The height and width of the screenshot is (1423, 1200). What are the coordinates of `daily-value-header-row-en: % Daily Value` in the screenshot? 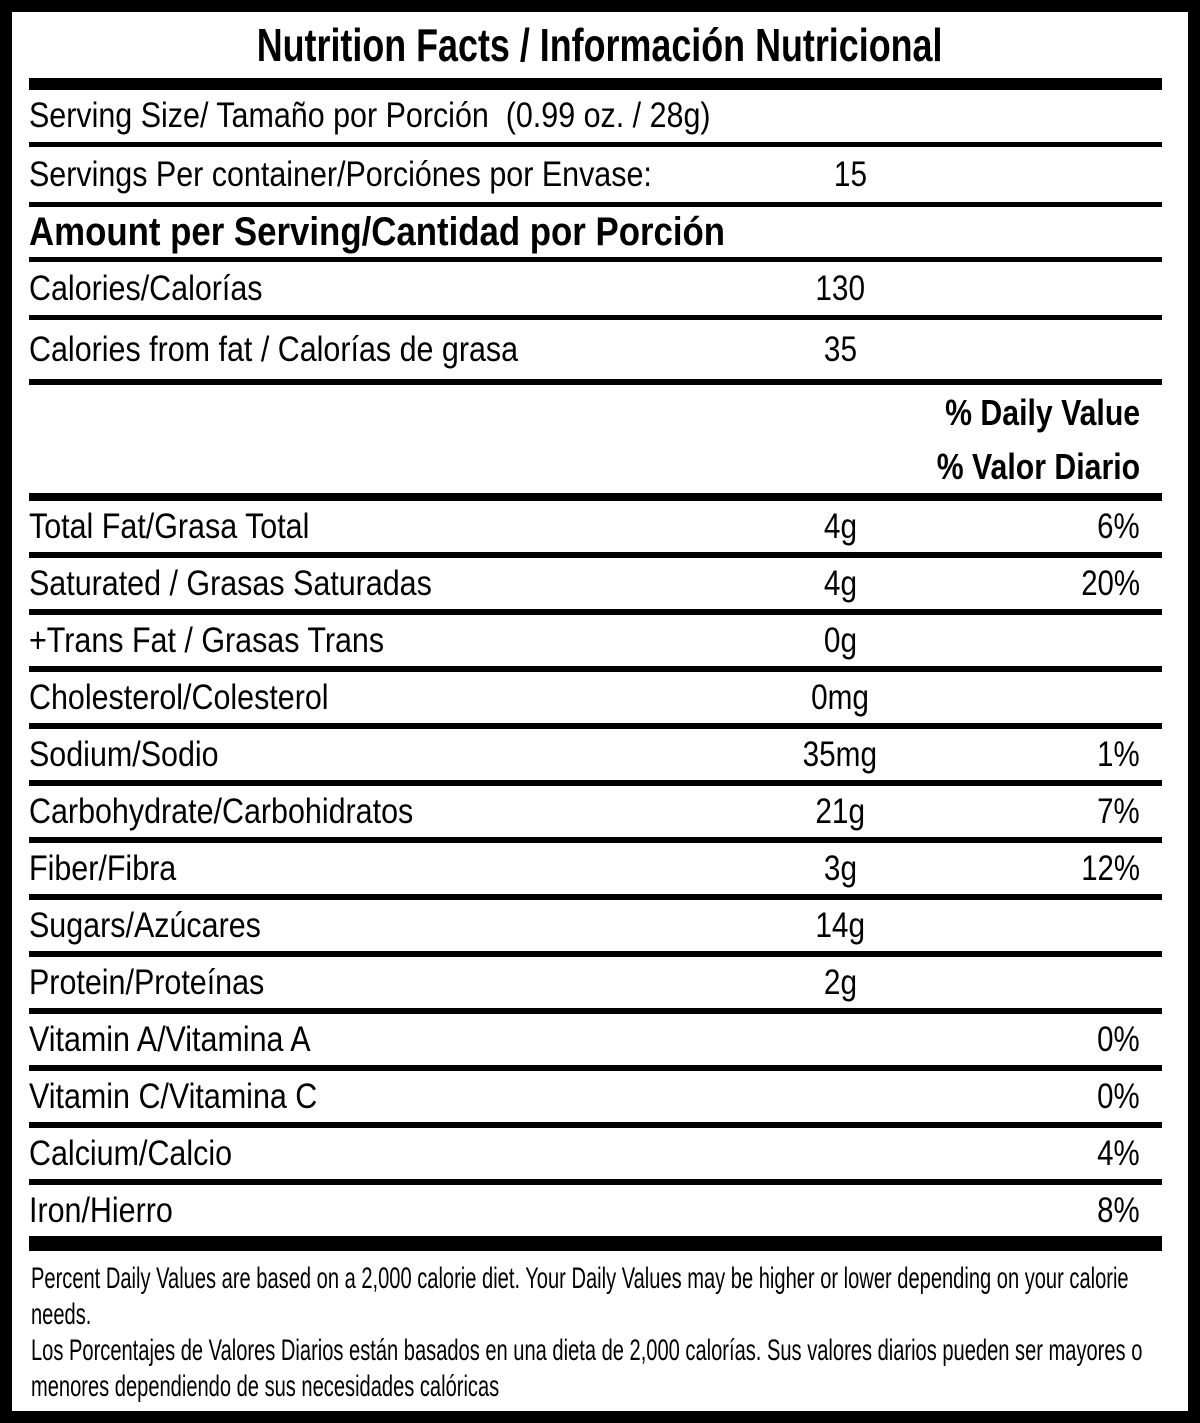 It's located at (595, 413).